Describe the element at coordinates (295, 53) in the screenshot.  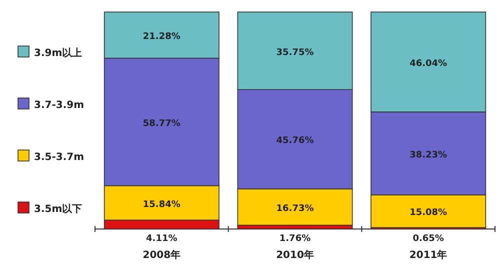
I see `data-label: 35.75%` at that location.